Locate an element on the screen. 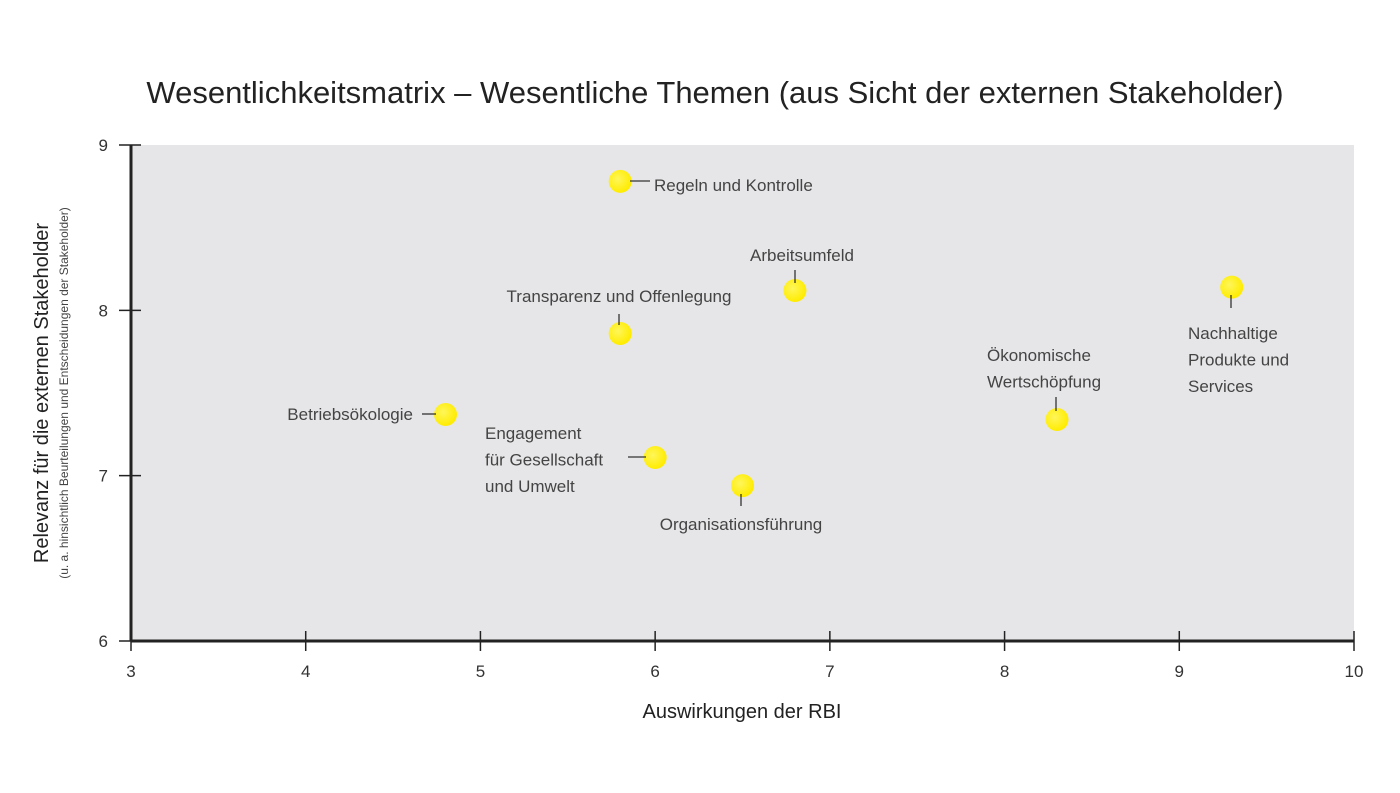 Image resolution: width=1400 pixels, height=793 pixels. data-point: Transparenz und Offenlegung is located at coordinates (619, 316).